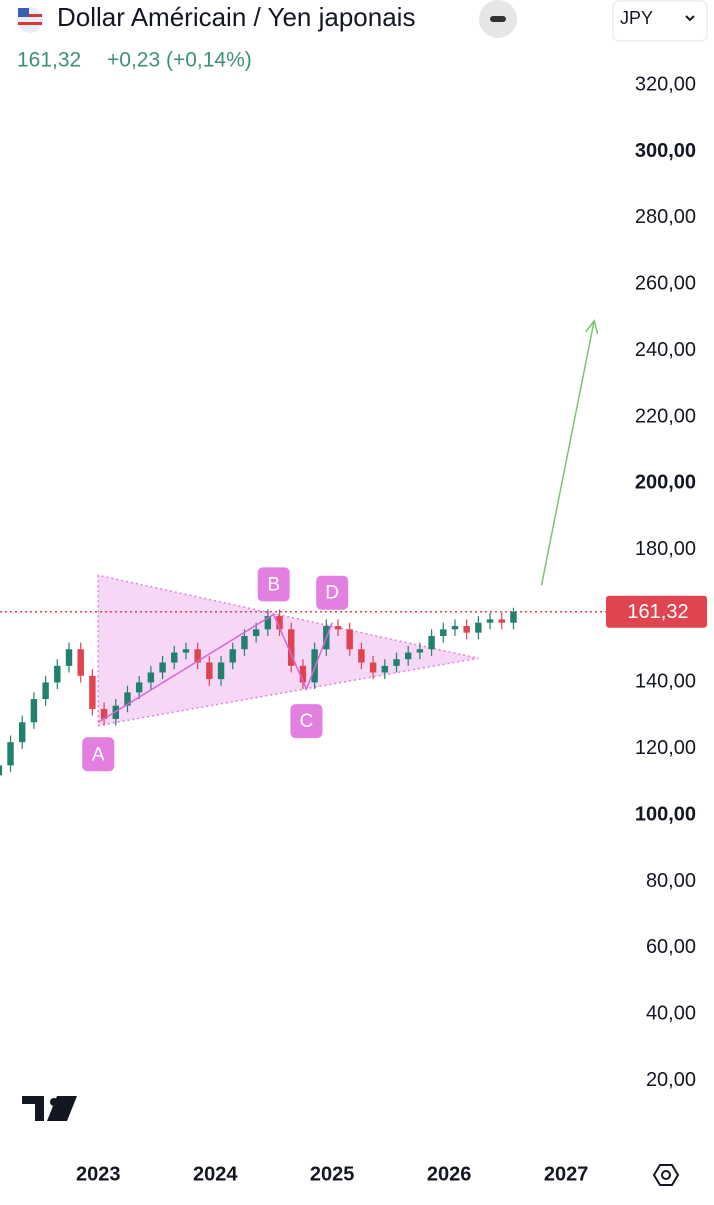  Describe the element at coordinates (665, 549) in the screenshot. I see `y-tick-label: 180,00` at that location.